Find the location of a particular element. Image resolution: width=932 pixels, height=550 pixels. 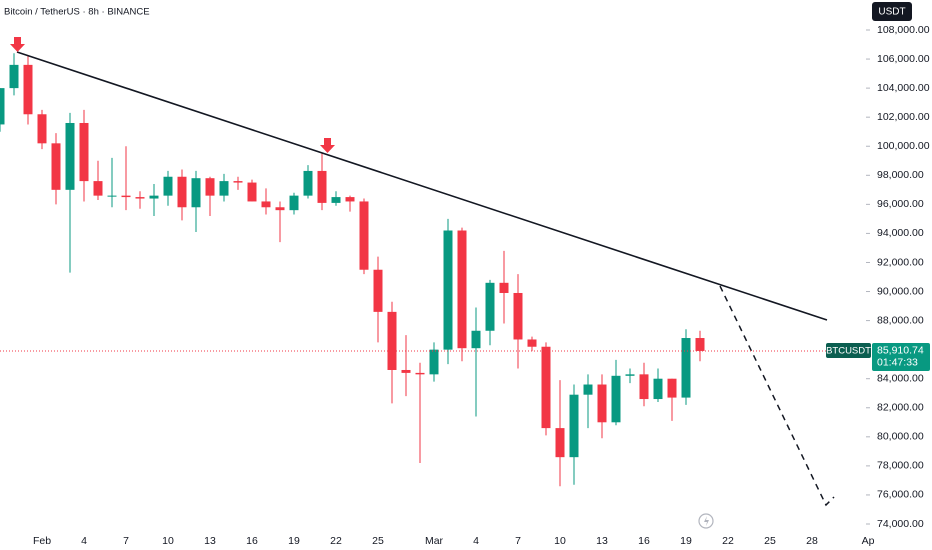

y-tick-label: 80,000.00 is located at coordinates (900, 437).